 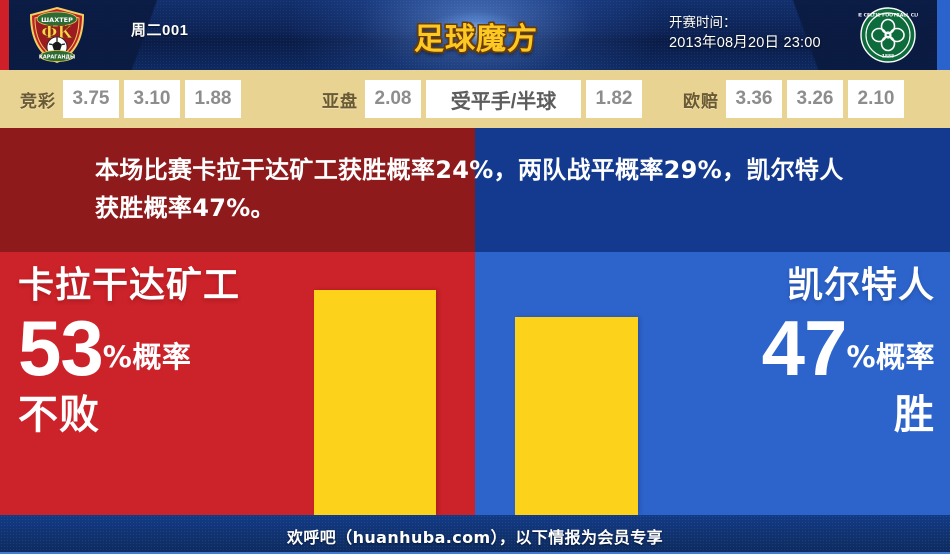 What do you see at coordinates (4, 35) in the screenshot?
I see `header-left-red-stripe` at bounding box center [4, 35].